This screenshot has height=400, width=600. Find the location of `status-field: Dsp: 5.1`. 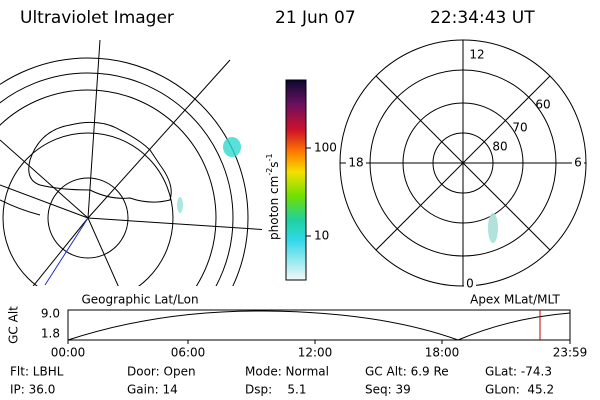

status-field: Dsp: 5.1 is located at coordinates (276, 390).